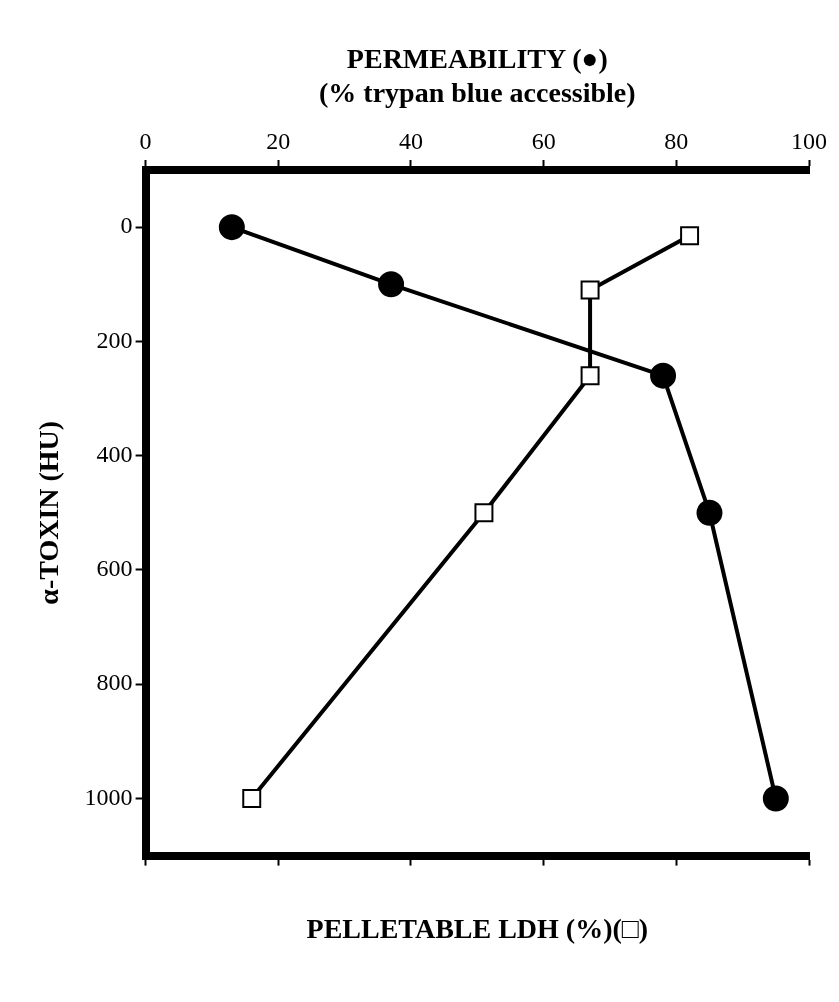  I want to click on x2-axis-title: PERMEABILITY (●) (% trypan blue accessible), so click(477, 75).